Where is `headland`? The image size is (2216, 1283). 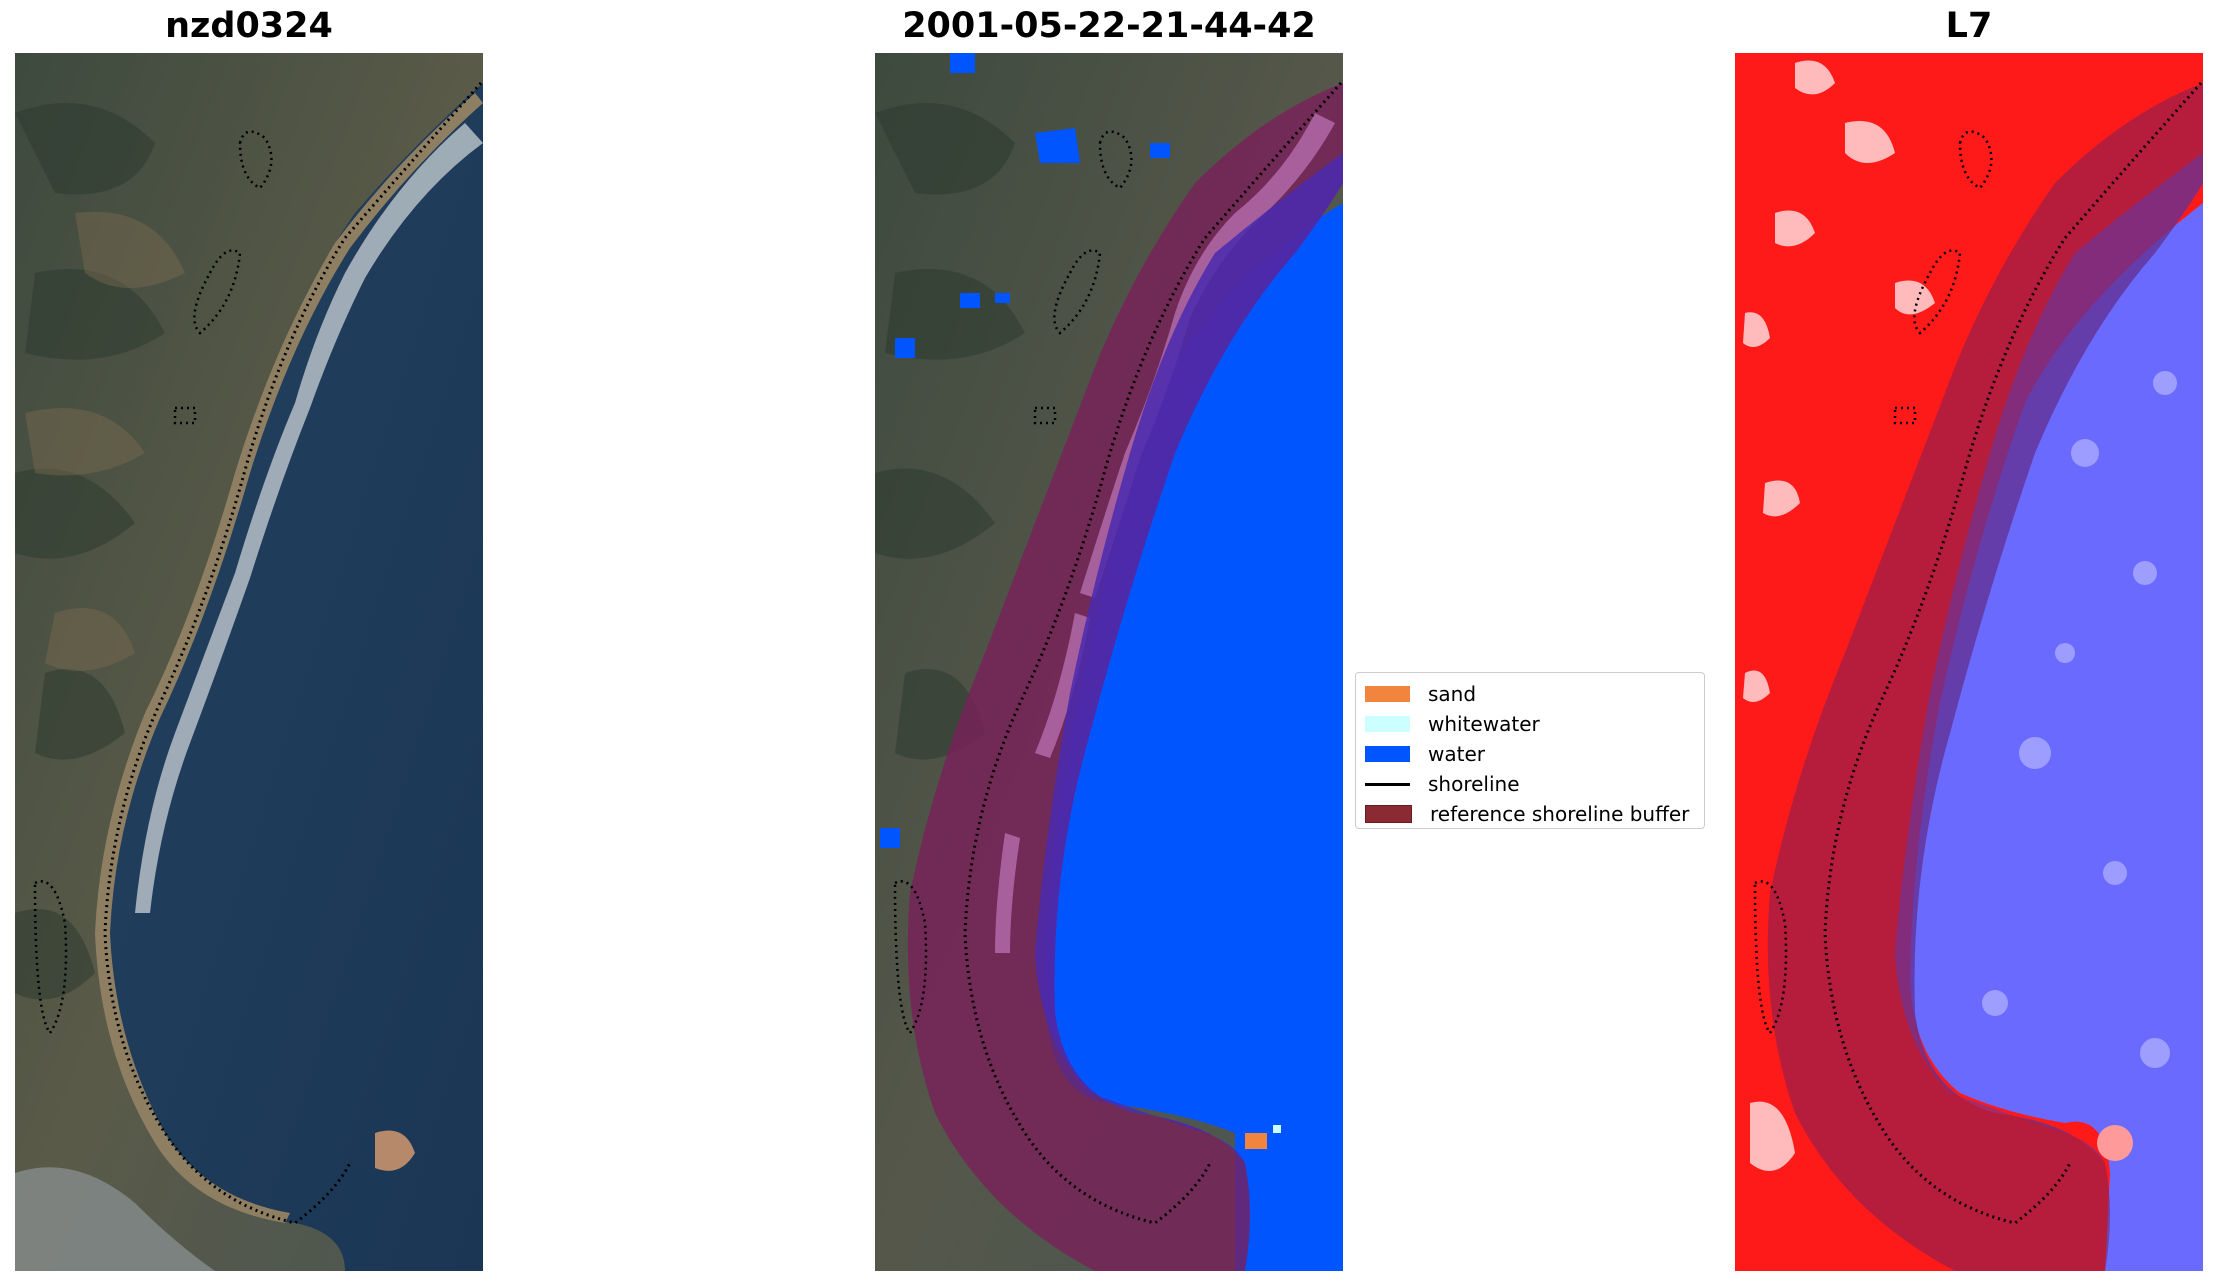 headland is located at coordinates (395, 1150).